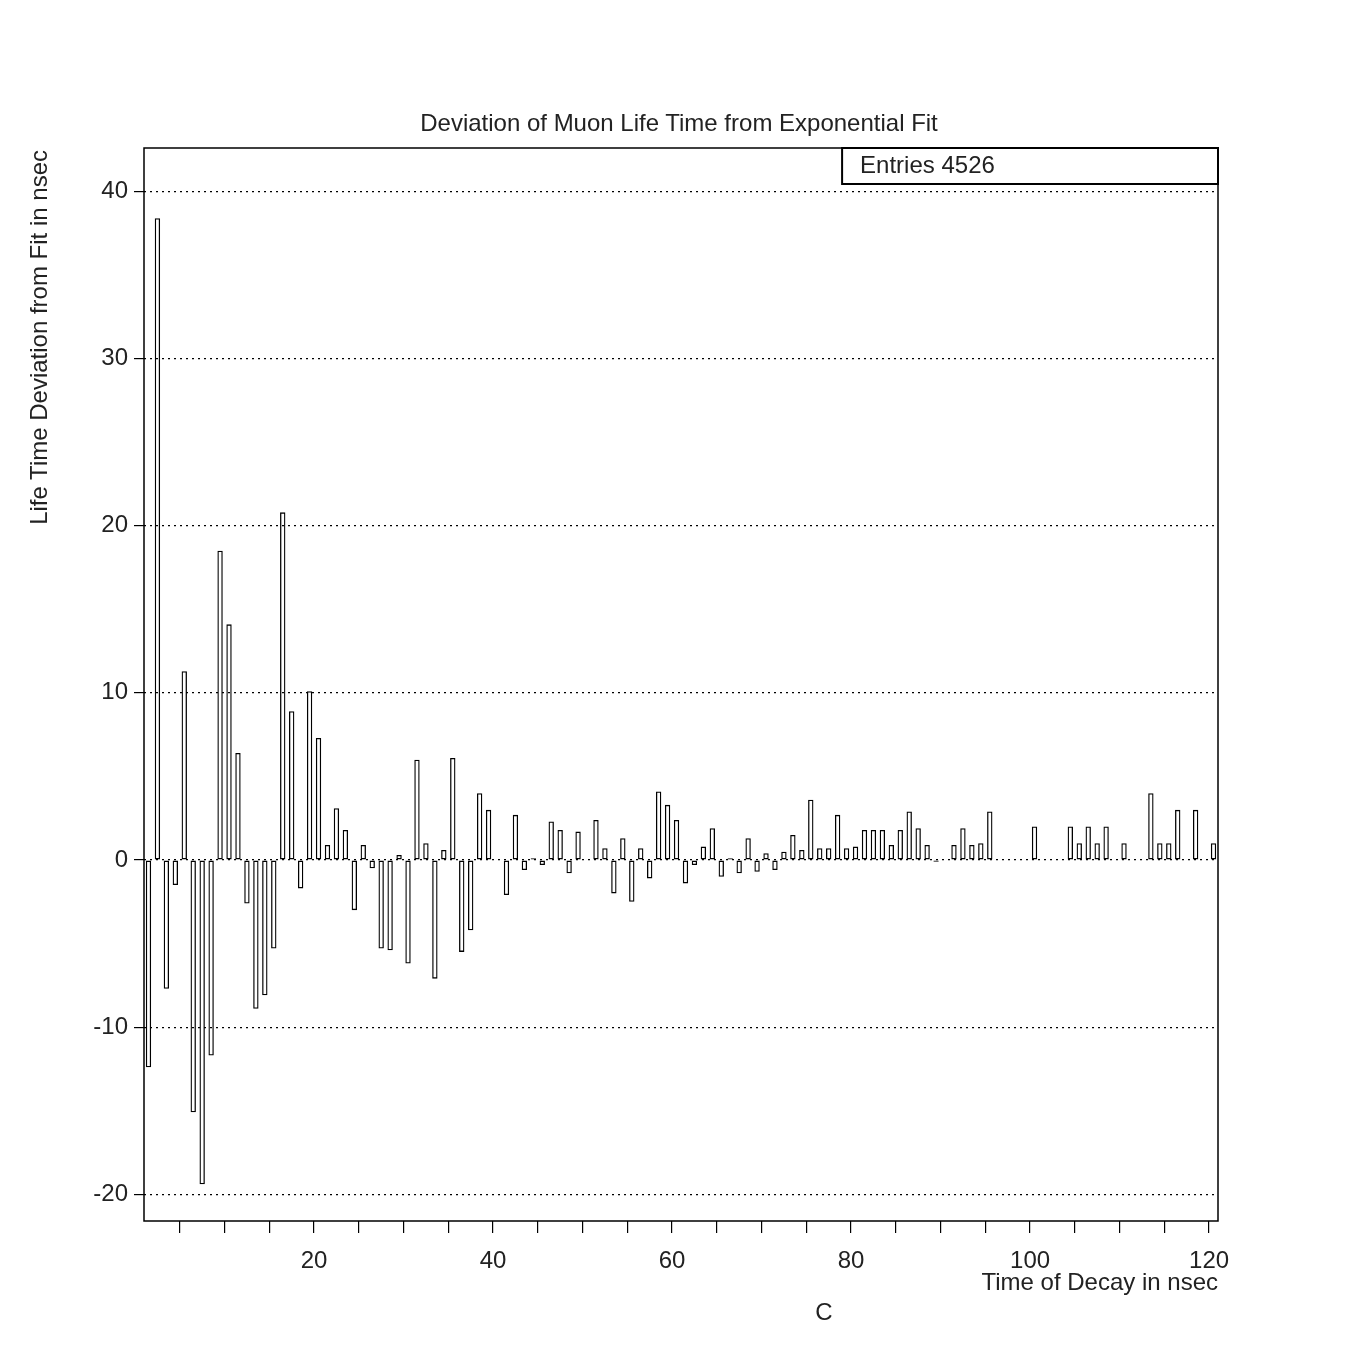  Describe the element at coordinates (38, 337) in the screenshot. I see `y-axis-title: Life Time Deviation from Fit in nsec` at that location.